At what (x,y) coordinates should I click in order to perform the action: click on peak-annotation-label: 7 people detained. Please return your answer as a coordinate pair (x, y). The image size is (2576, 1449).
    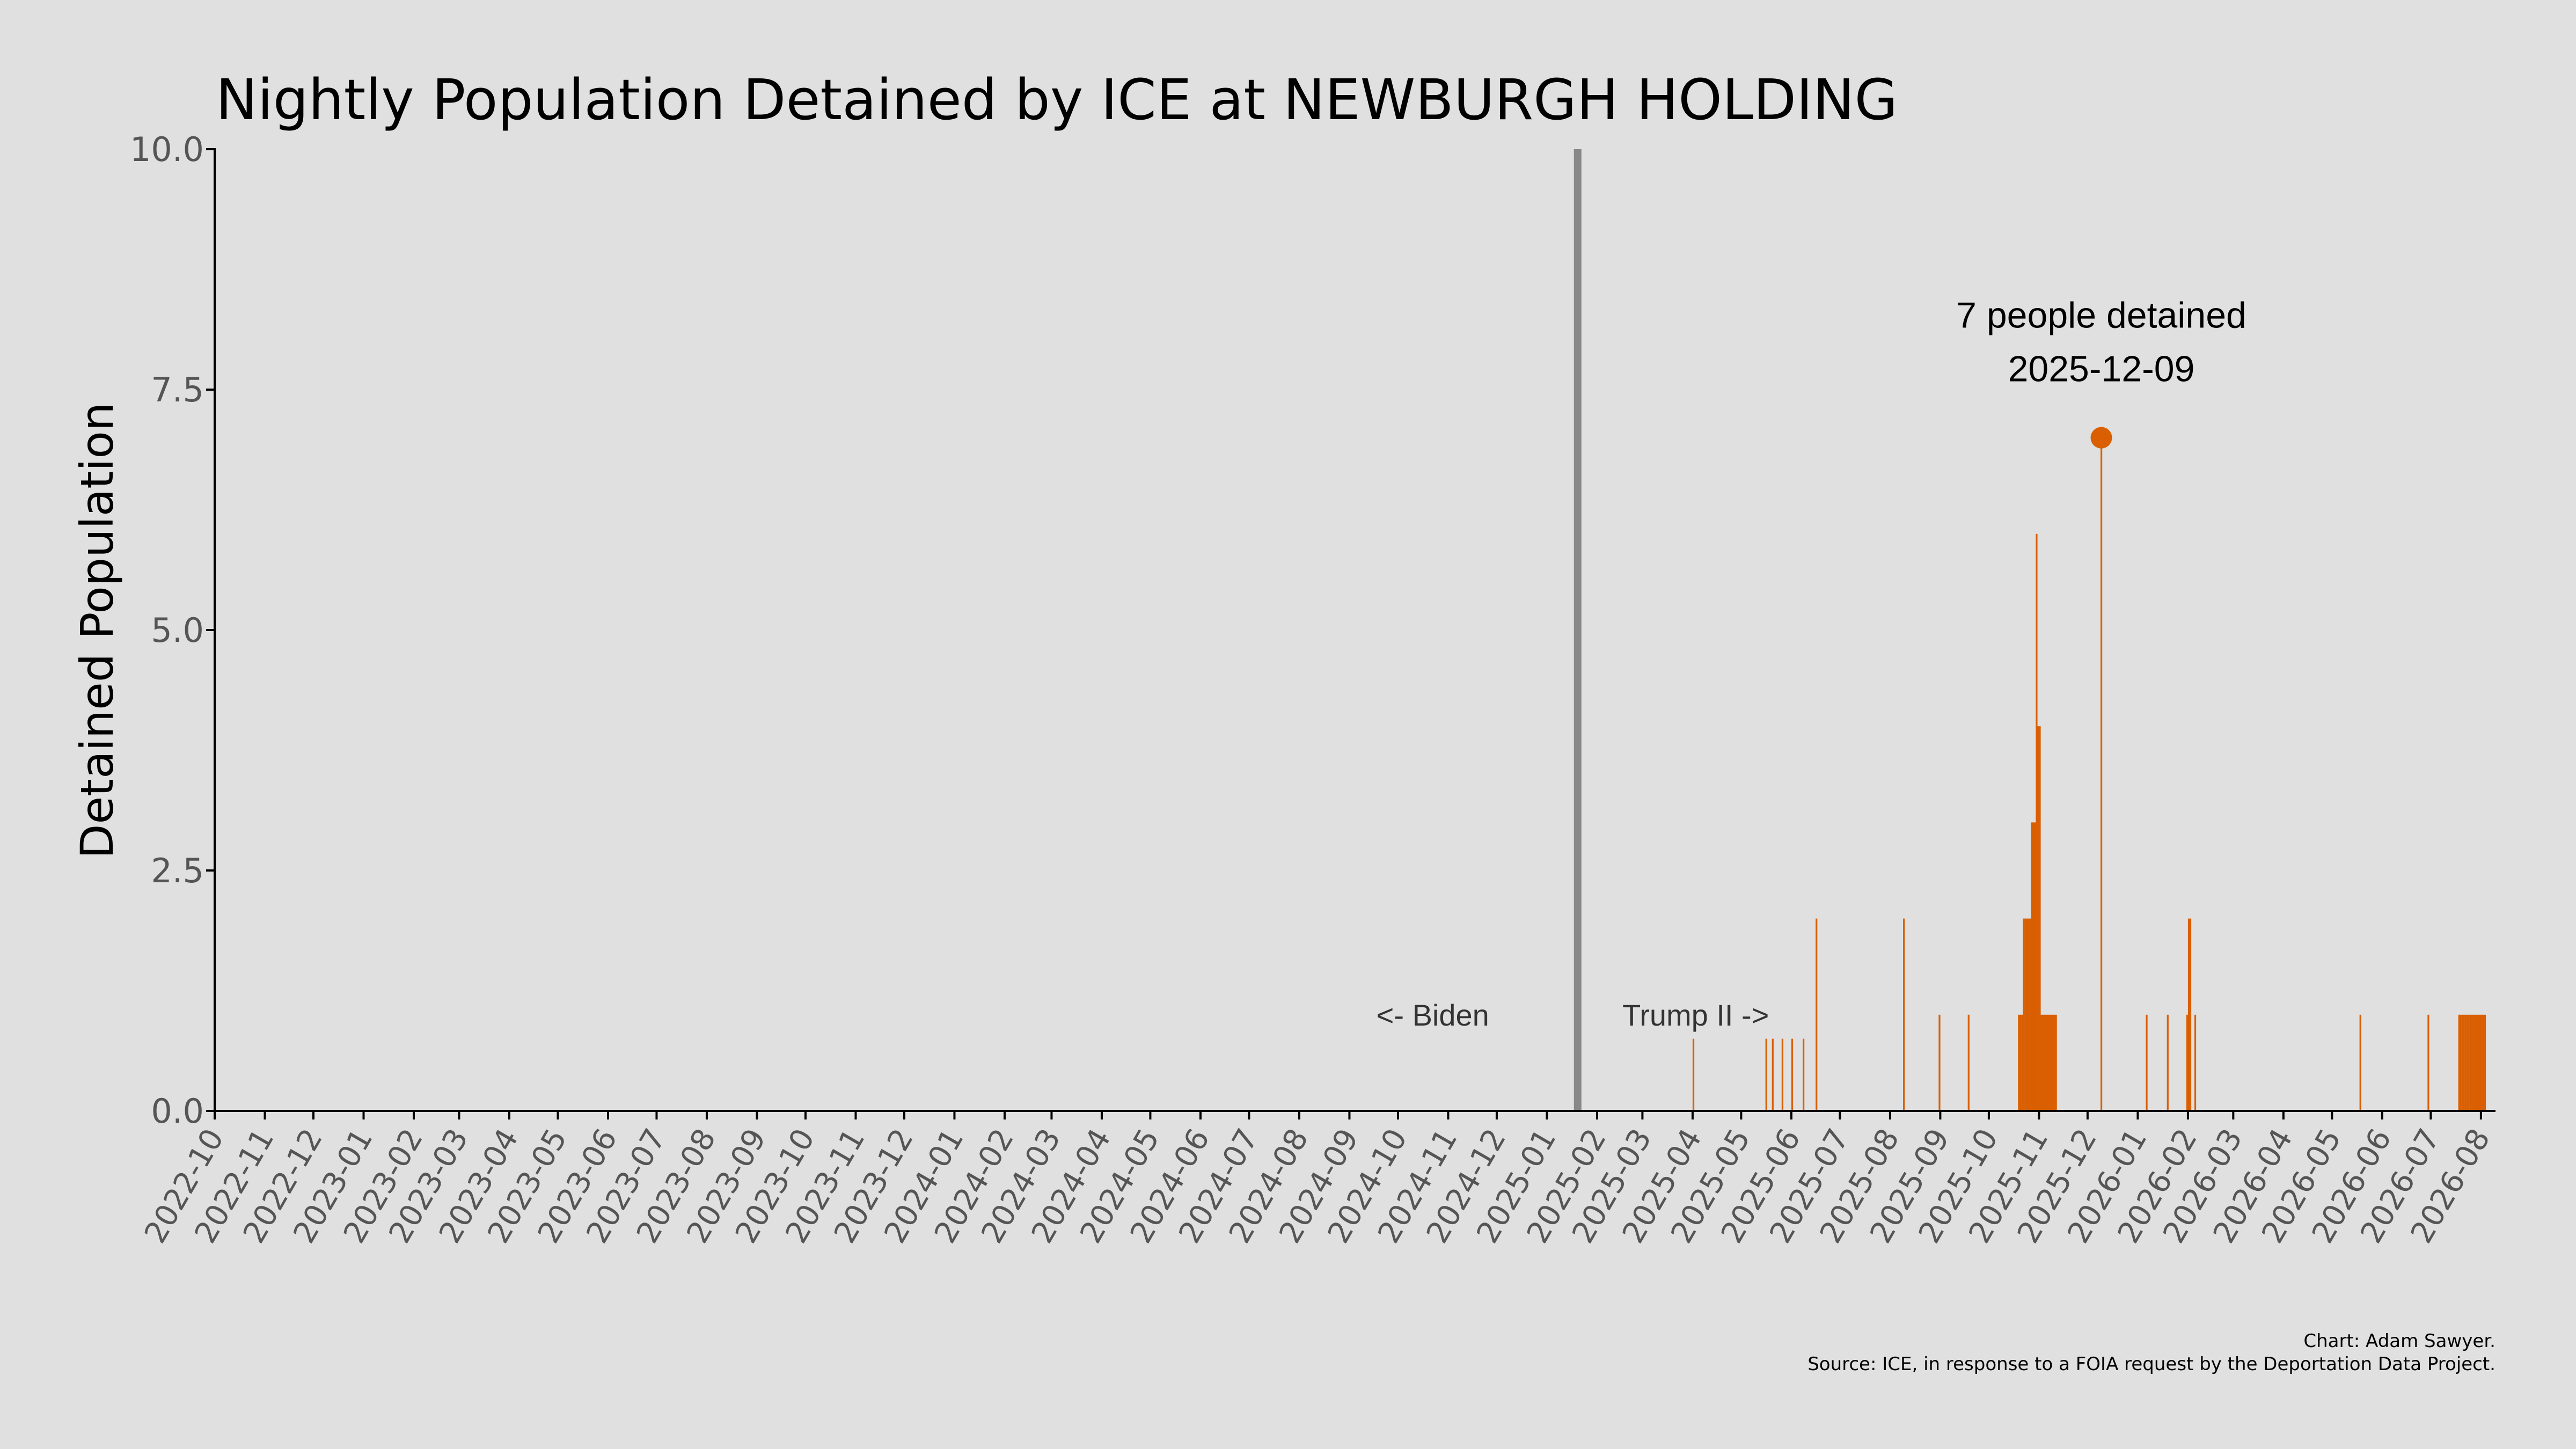
    Looking at the image, I should click on (2101, 315).